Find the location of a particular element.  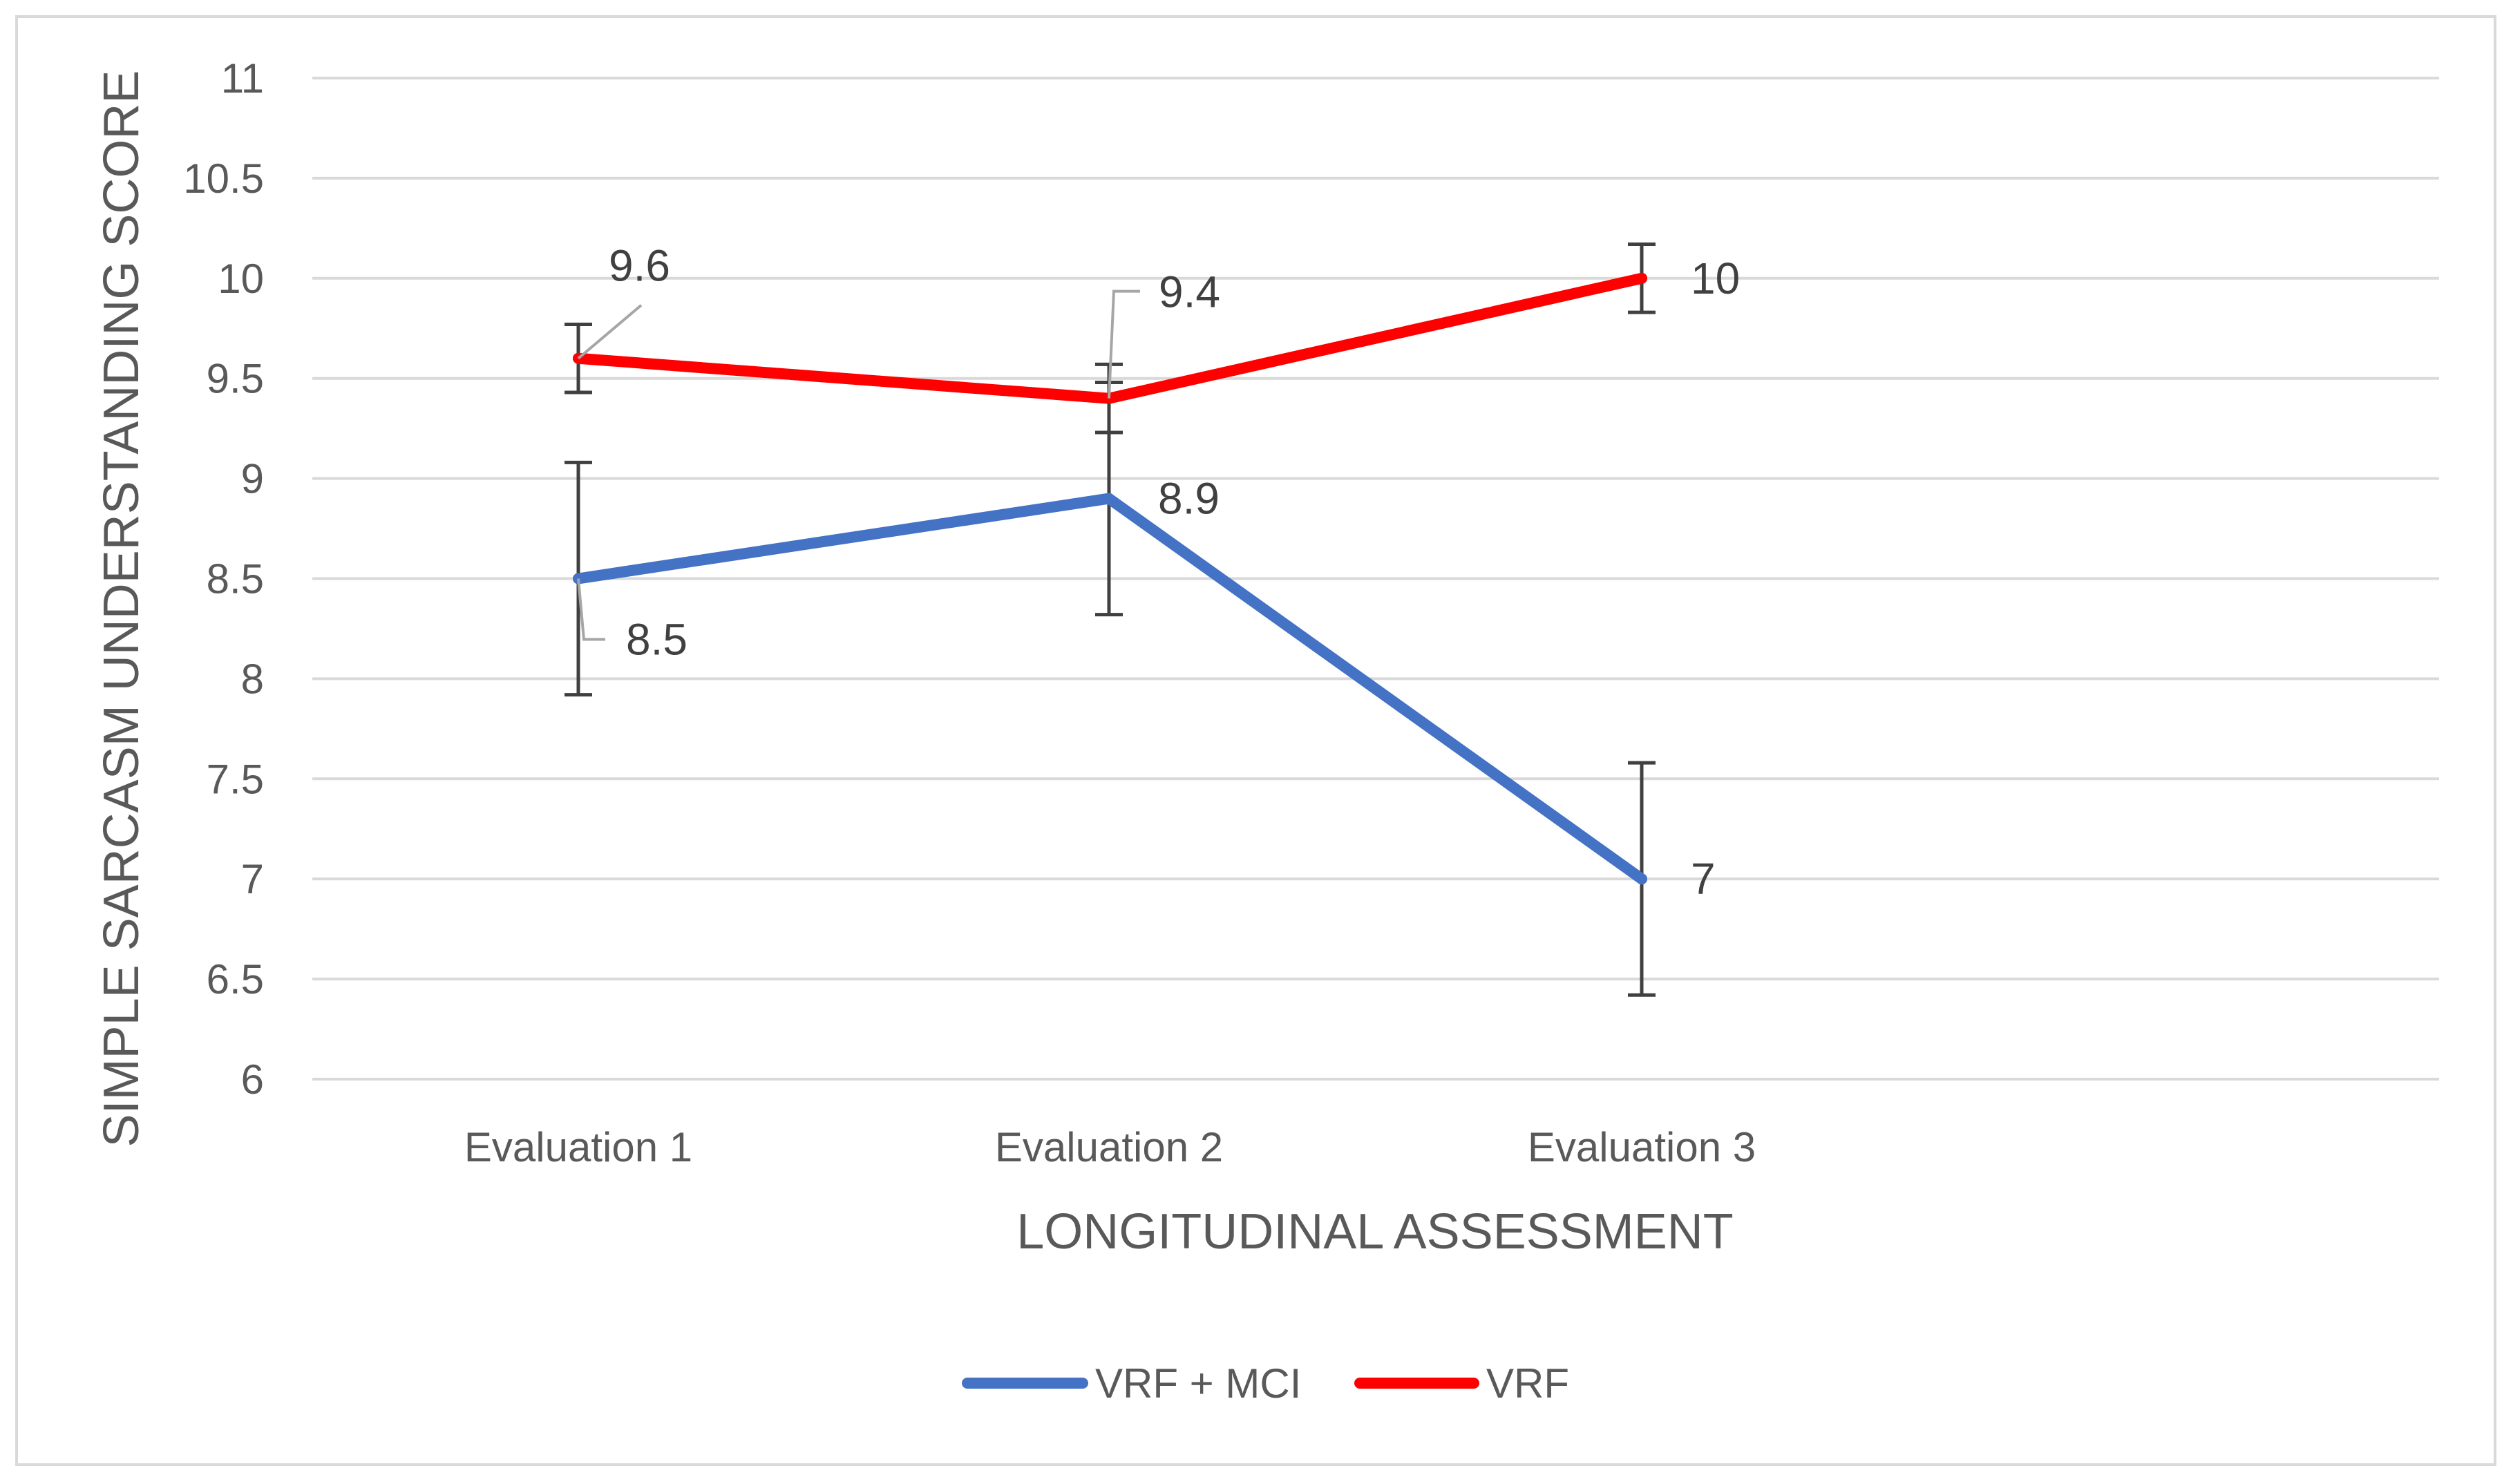

y-tick-label: 8 is located at coordinates (253, 679).